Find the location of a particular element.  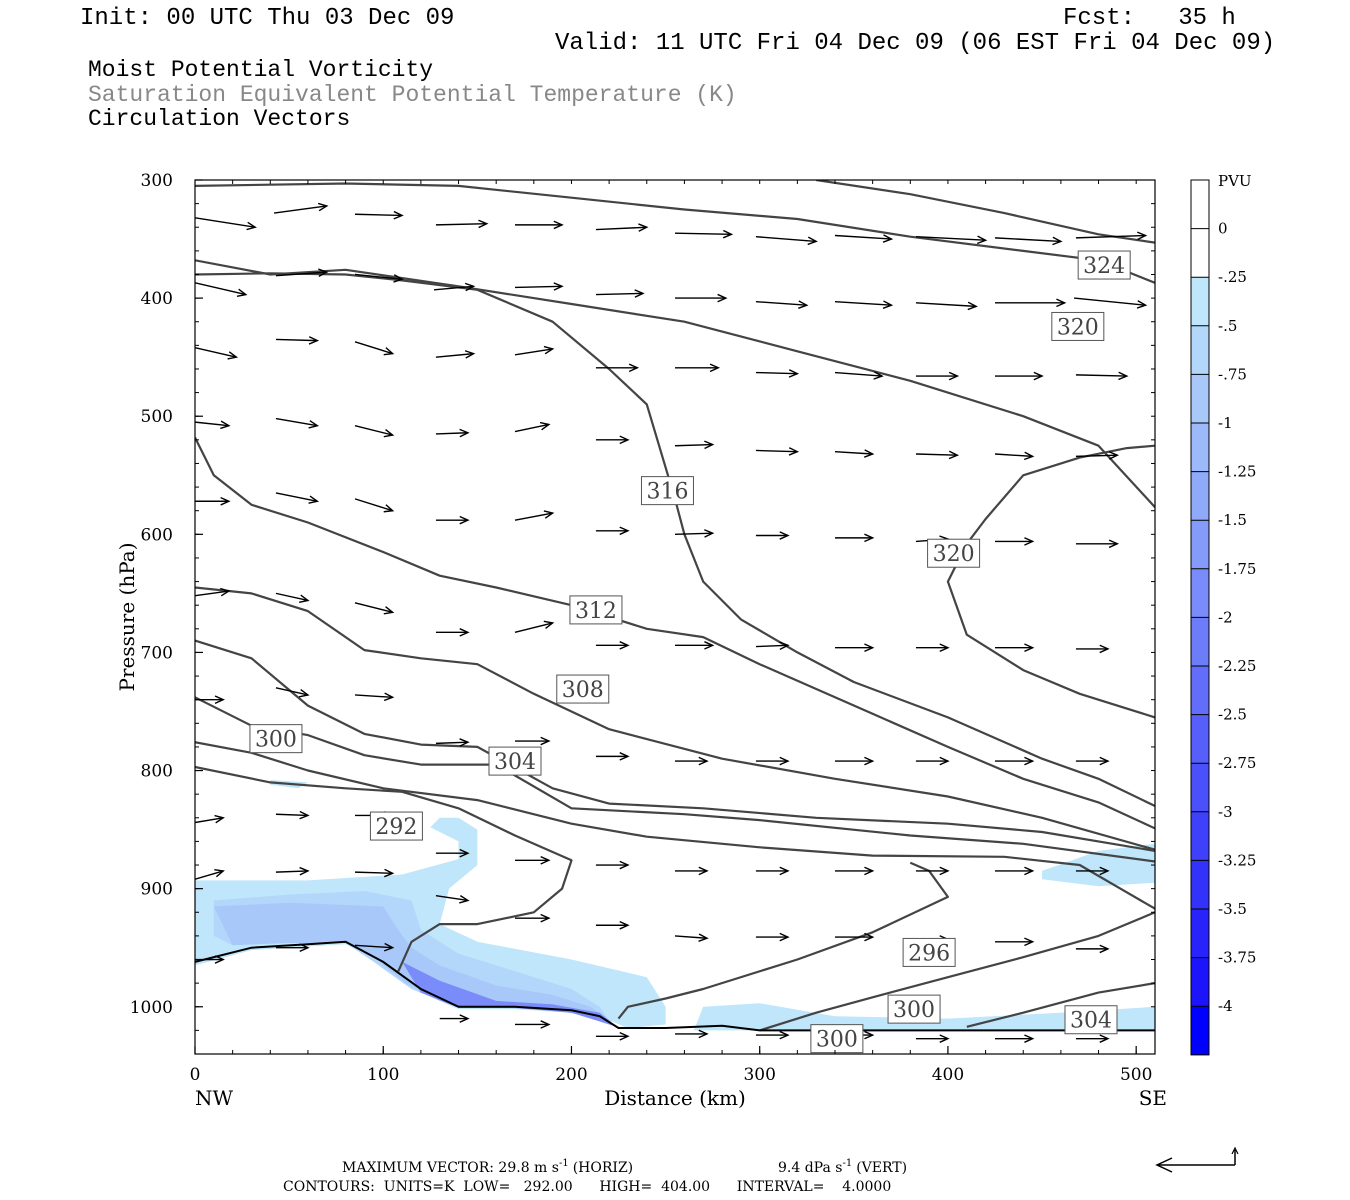

y-tick-label: 400 is located at coordinates (157, 299).